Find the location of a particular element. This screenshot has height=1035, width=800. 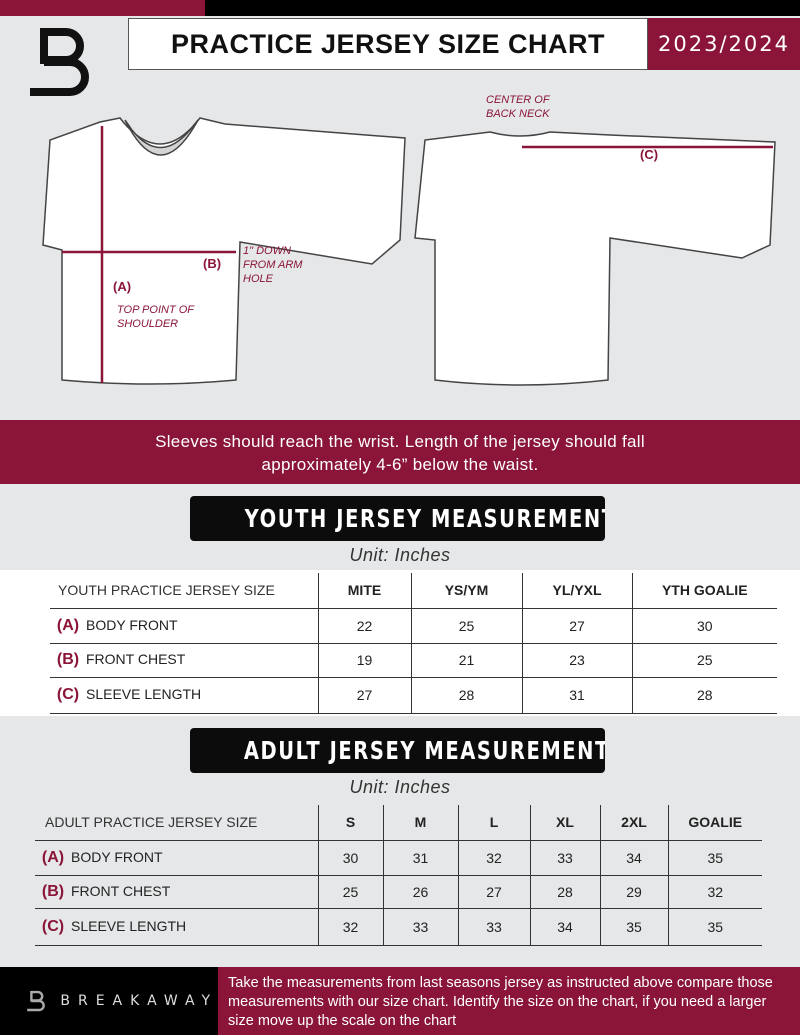

footer-brand: BREAKAWAY is located at coordinates (109, 1001).